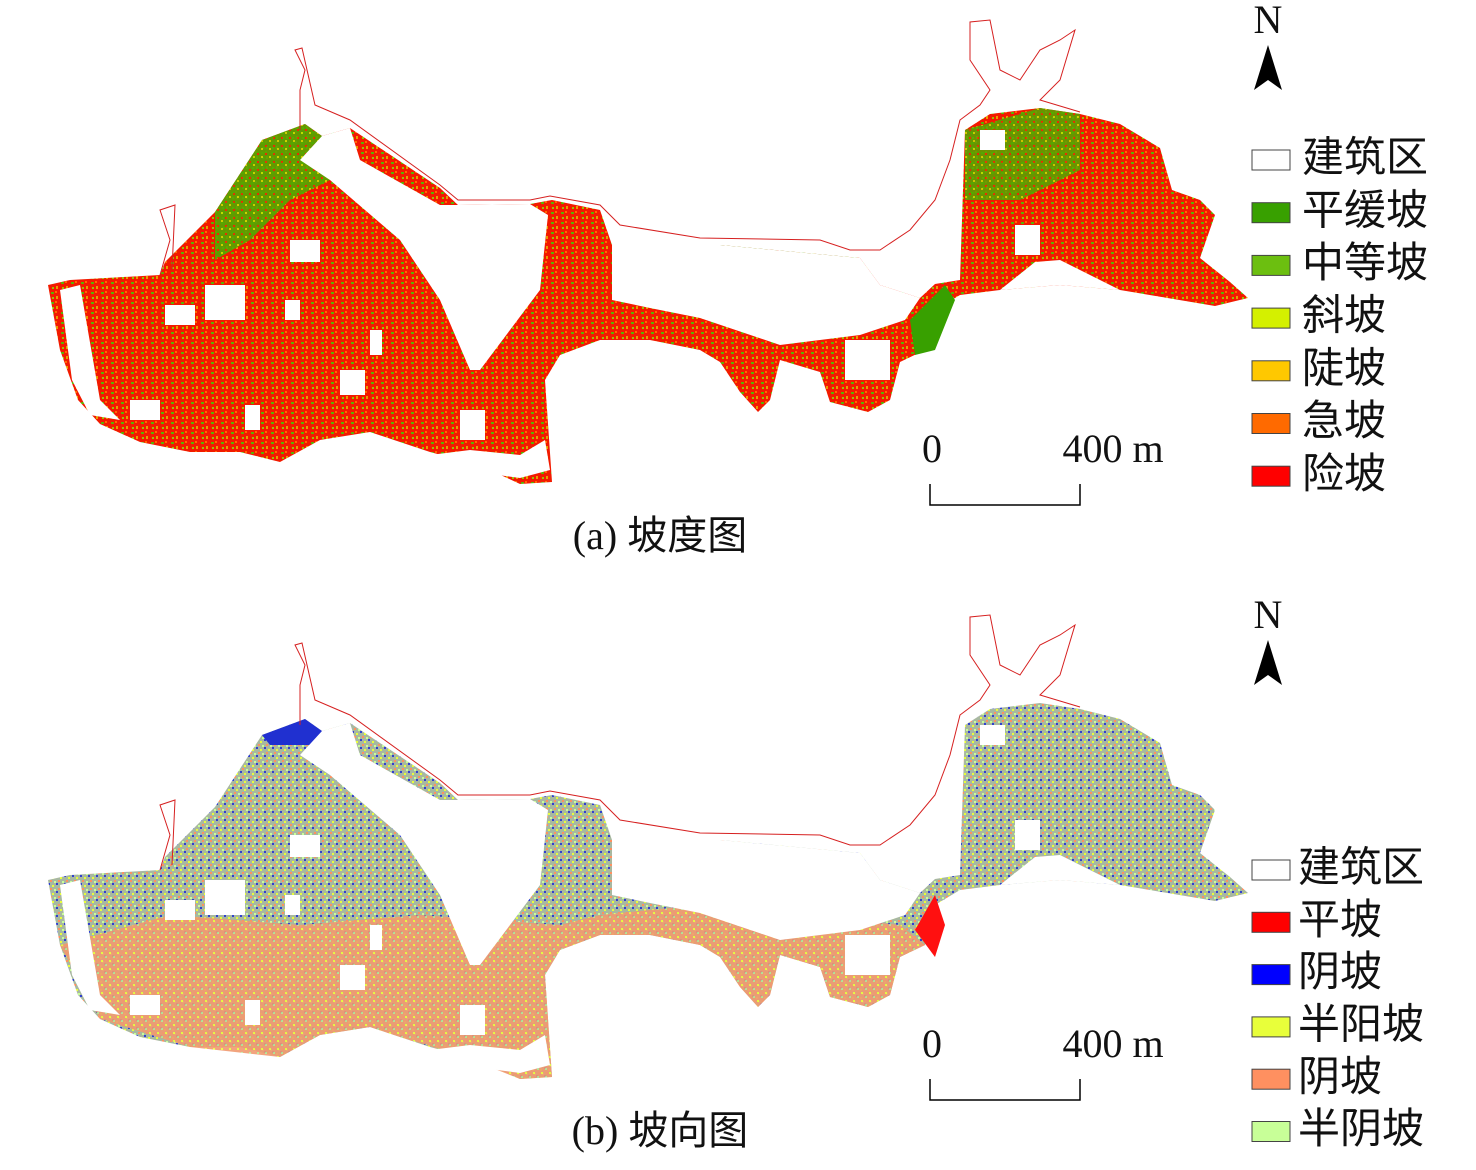 This screenshot has height=1170, width=1476. I want to click on legend-label: 半阳坡, so click(1361, 1026).